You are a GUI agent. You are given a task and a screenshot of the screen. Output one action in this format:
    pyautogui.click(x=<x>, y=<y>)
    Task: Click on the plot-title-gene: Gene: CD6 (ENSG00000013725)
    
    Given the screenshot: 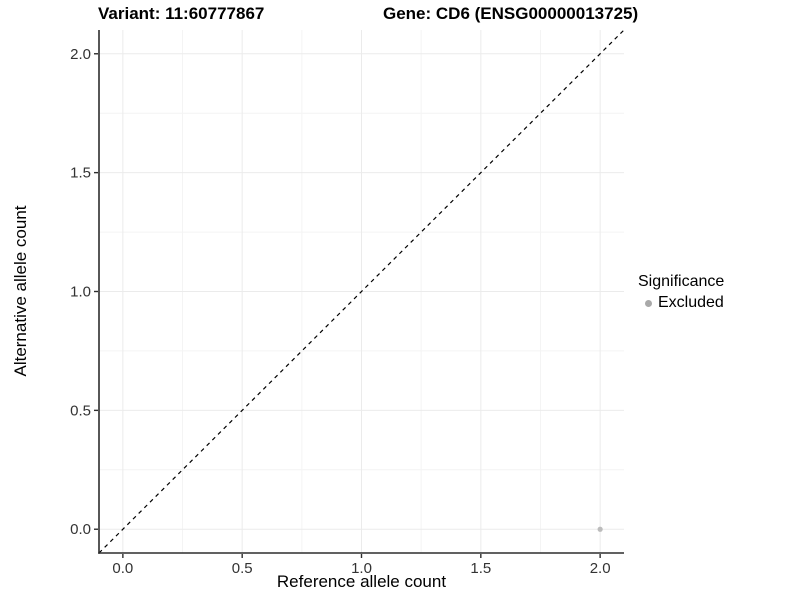 What is the action you would take?
    pyautogui.click(x=511, y=13)
    